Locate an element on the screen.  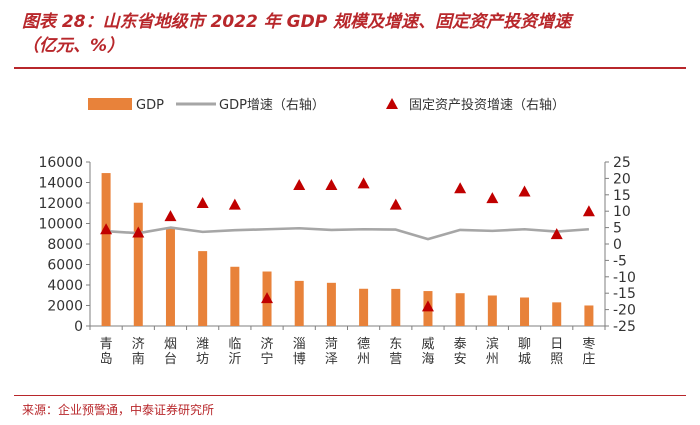
y-right-tick-label: 15 is located at coordinates (622, 196).